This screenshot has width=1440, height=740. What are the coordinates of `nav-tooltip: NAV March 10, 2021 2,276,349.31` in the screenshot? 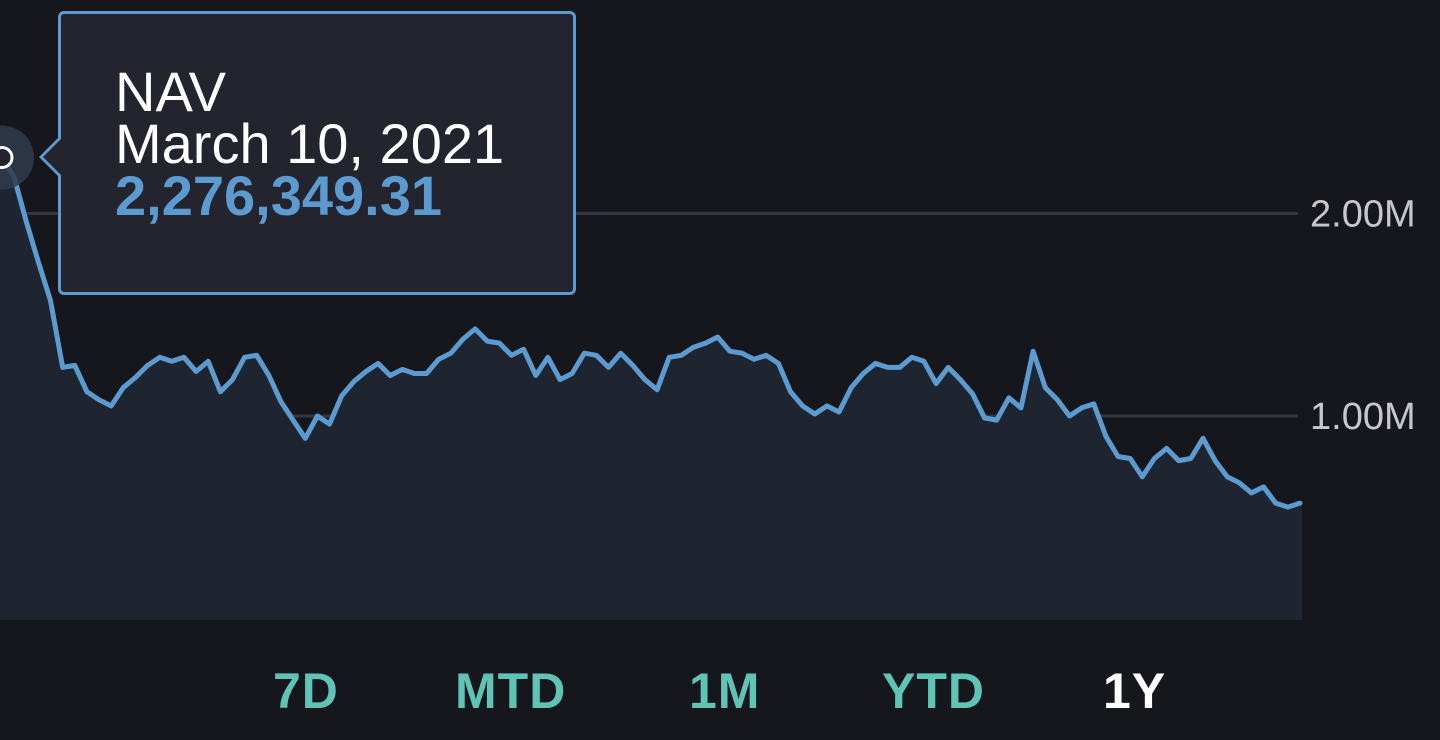 It's located at (307, 153).